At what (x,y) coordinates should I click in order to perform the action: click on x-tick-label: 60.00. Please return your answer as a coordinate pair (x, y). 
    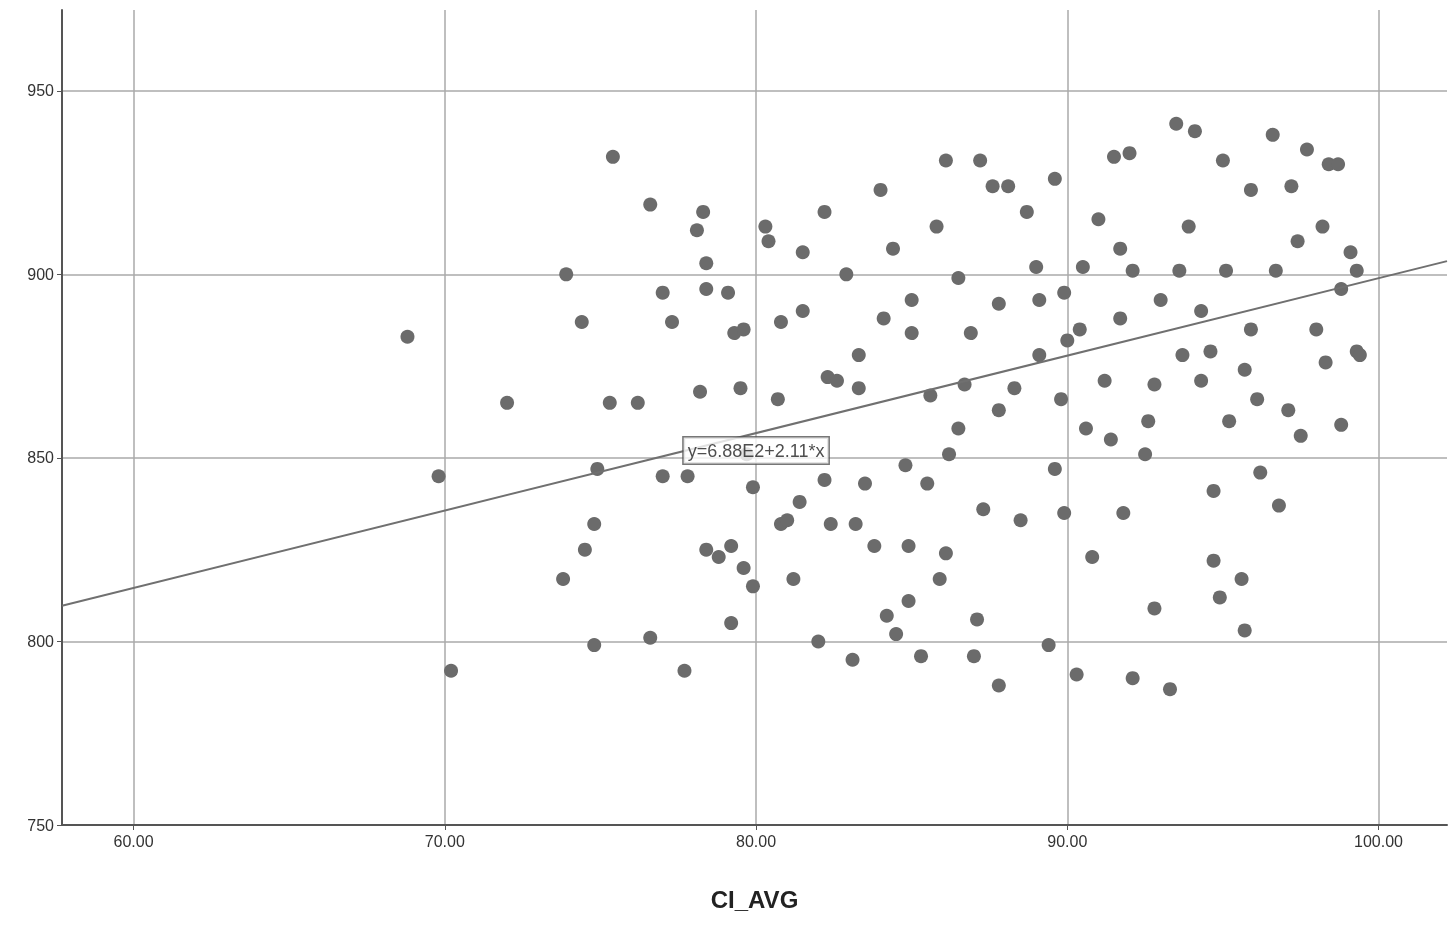
    Looking at the image, I should click on (133, 841).